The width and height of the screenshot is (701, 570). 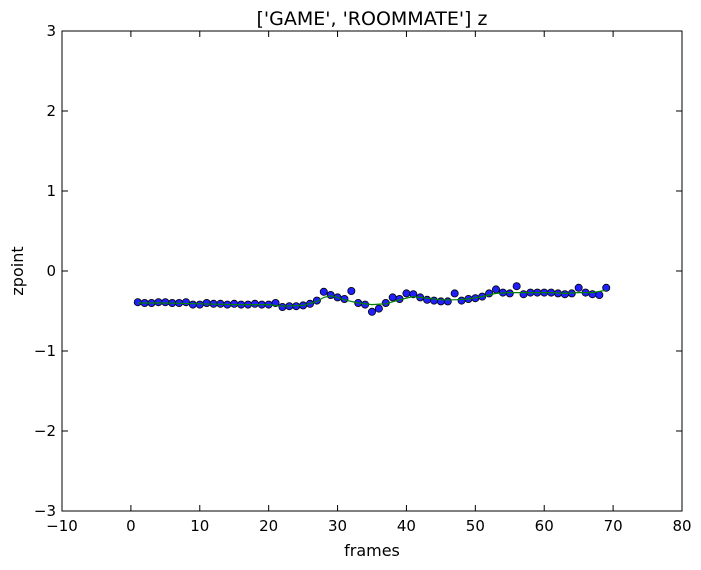 What do you see at coordinates (372, 19) in the screenshot?
I see `chart-title: ['GAME', 'ROOMMATE'] z` at bounding box center [372, 19].